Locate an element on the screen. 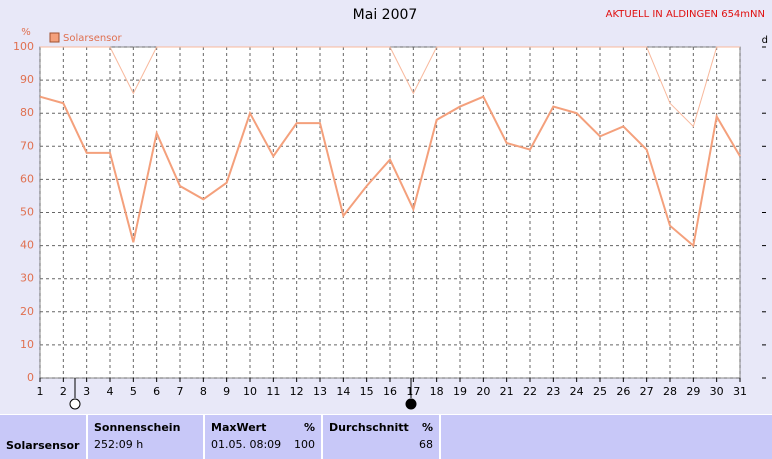  x-tick-label: 29 is located at coordinates (693, 391).